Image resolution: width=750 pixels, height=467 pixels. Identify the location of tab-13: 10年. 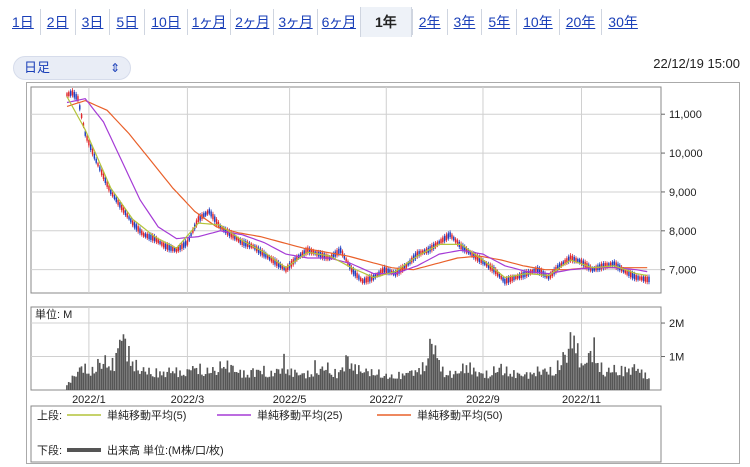
(537, 22).